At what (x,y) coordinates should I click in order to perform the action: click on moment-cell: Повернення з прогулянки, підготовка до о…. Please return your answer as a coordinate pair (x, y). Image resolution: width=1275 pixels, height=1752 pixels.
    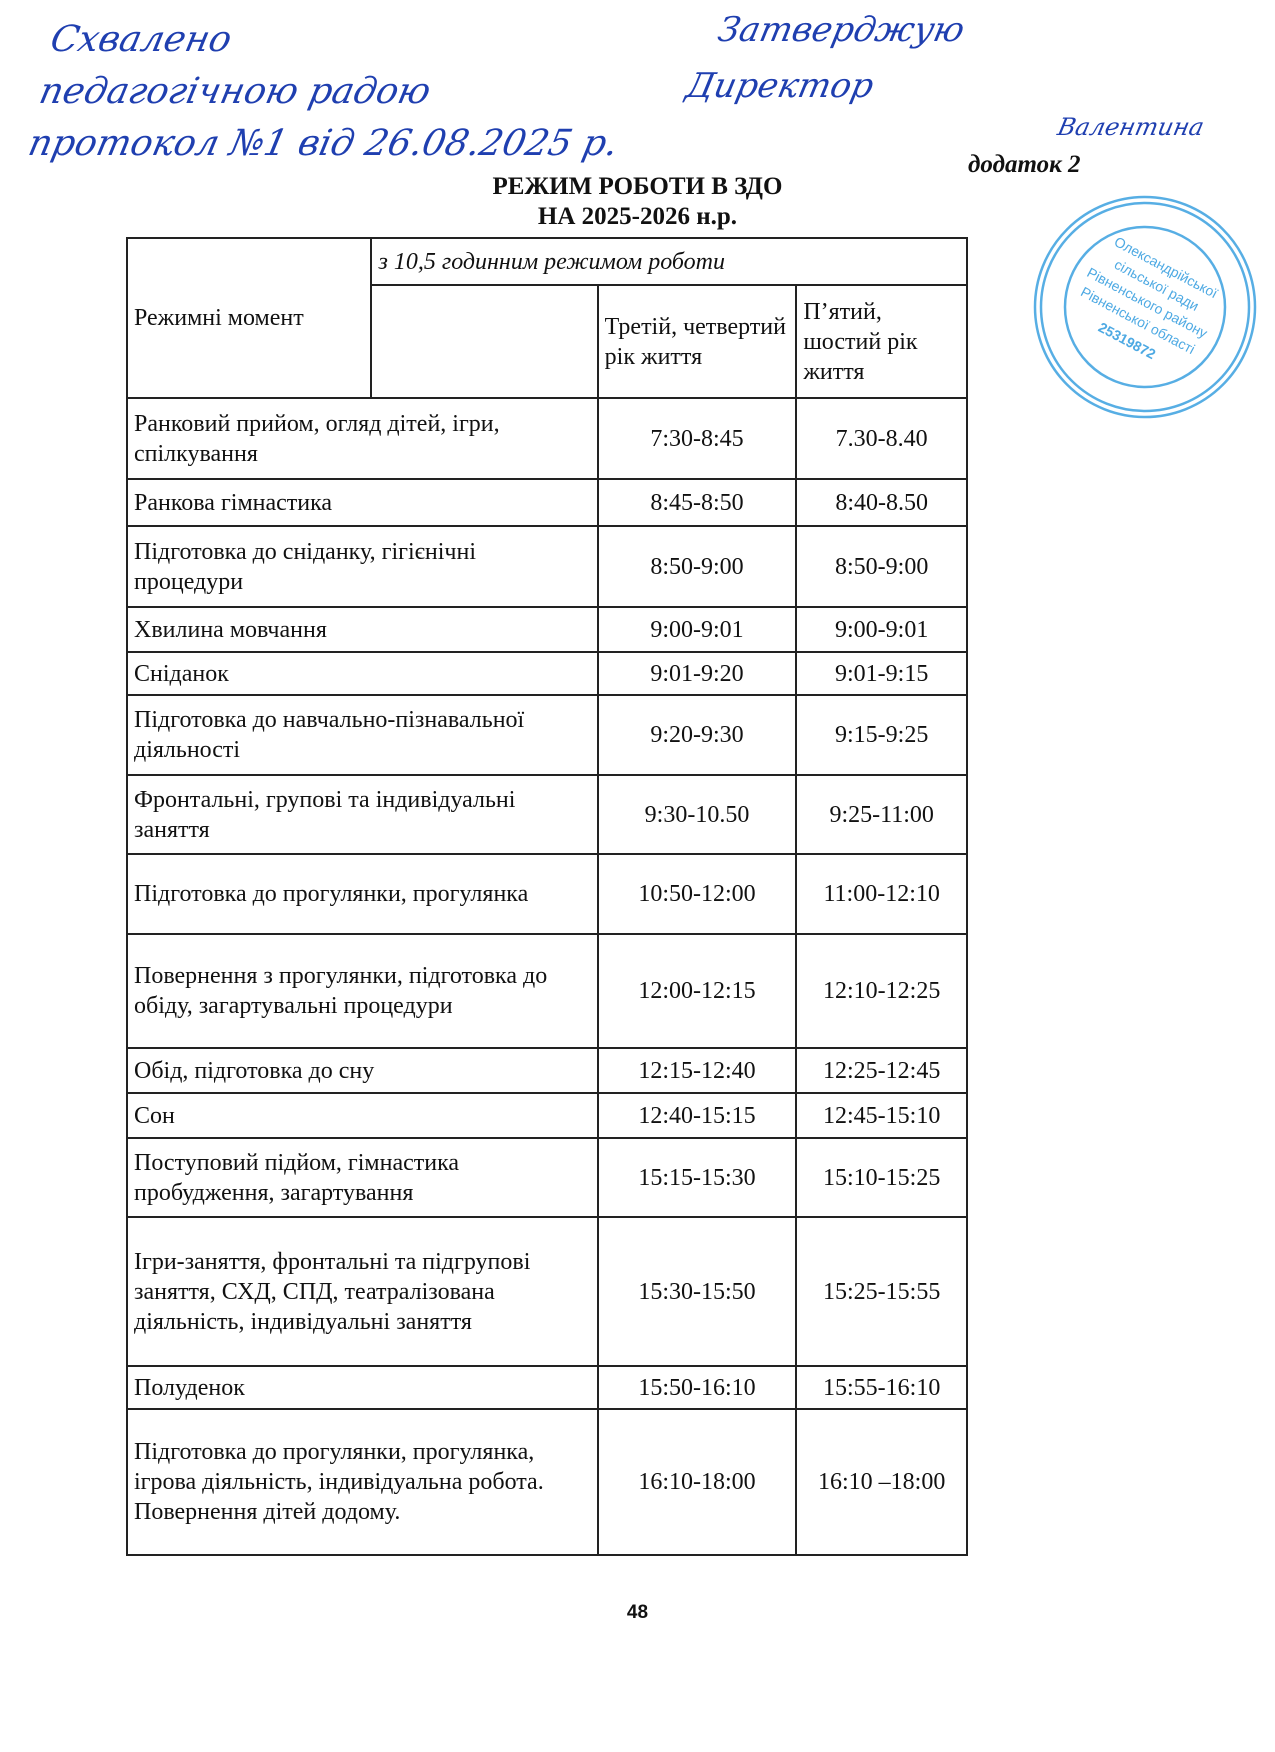
    Looking at the image, I should click on (362, 991).